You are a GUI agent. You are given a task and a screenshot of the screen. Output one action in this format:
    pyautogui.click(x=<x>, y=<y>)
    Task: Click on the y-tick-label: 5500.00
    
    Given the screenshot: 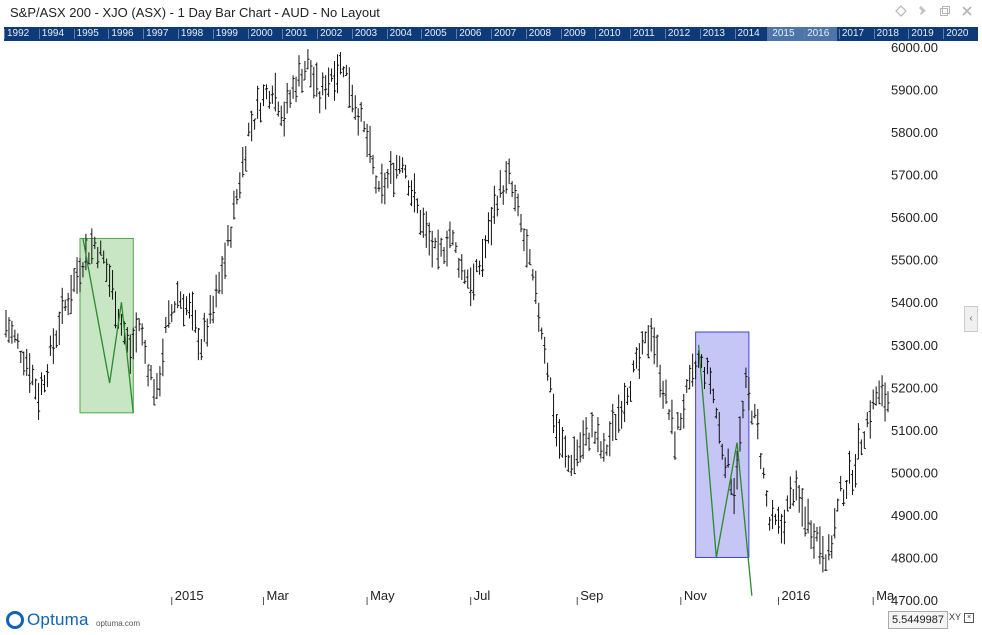 What is the action you would take?
    pyautogui.click(x=914, y=260)
    